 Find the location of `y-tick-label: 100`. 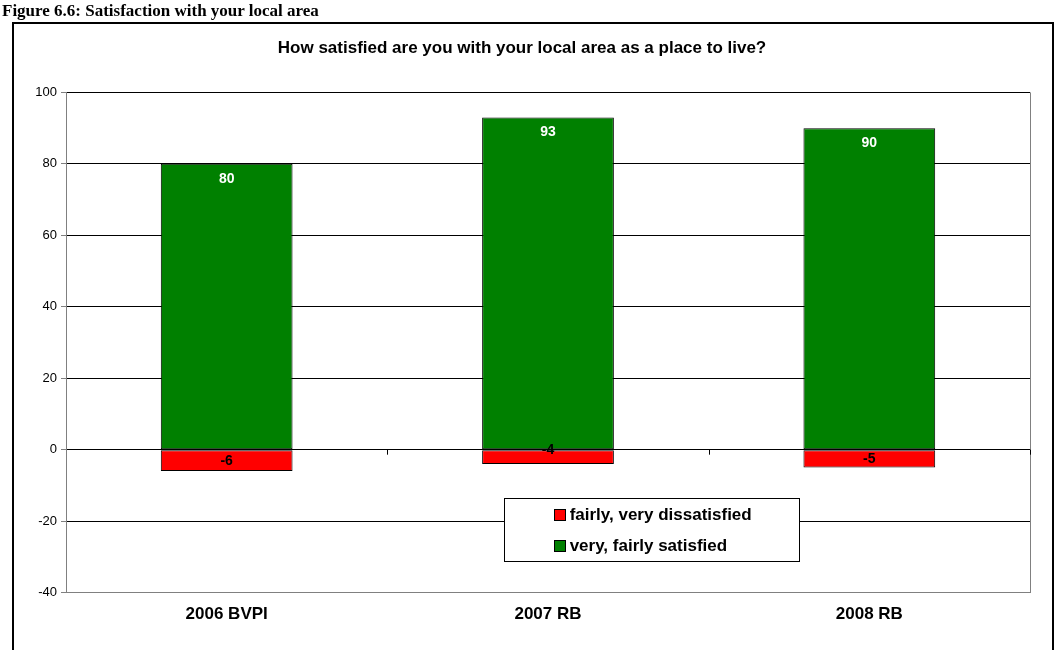

y-tick-label: 100 is located at coordinates (46, 91).